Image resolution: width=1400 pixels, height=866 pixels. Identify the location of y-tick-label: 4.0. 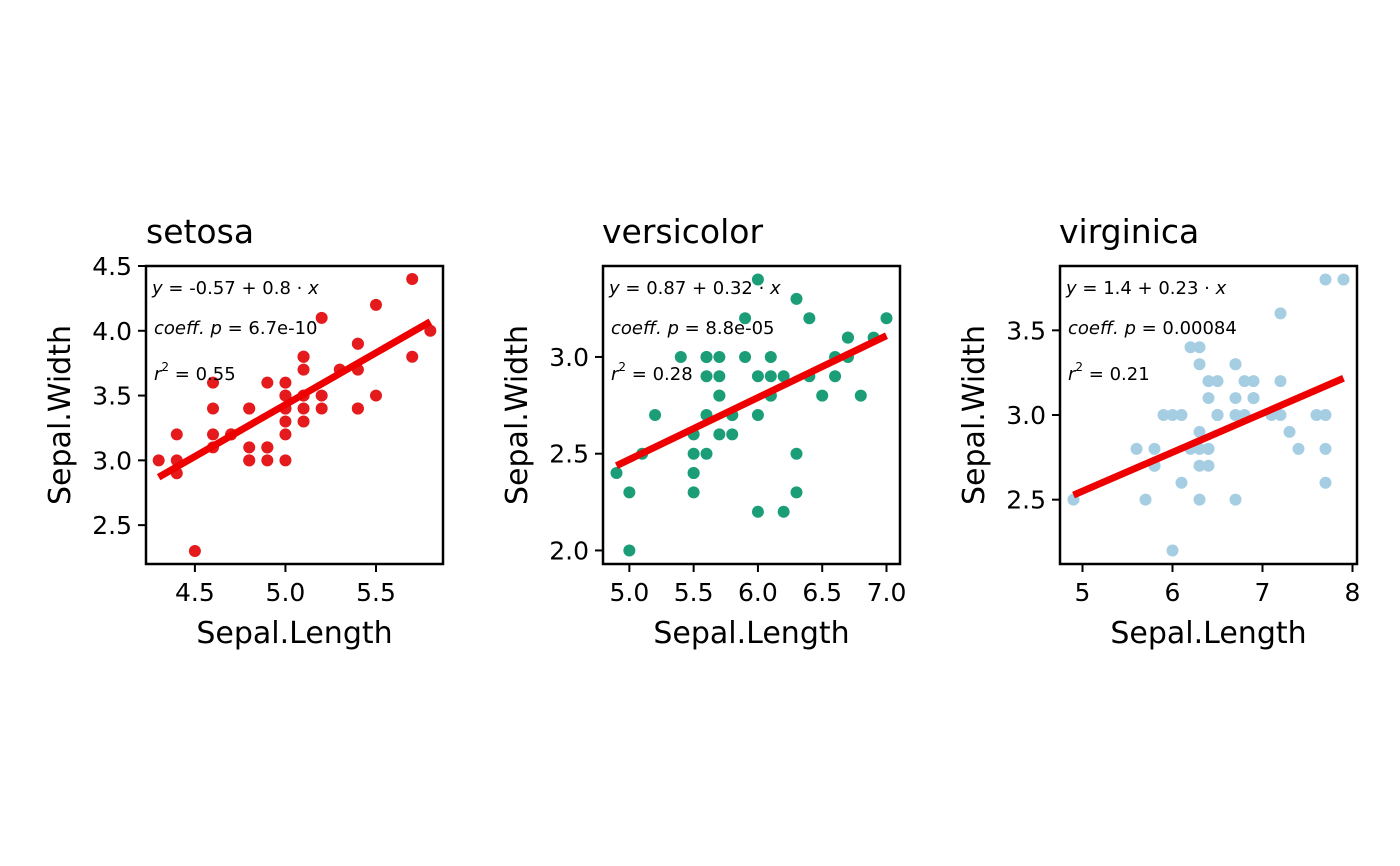
(112, 331).